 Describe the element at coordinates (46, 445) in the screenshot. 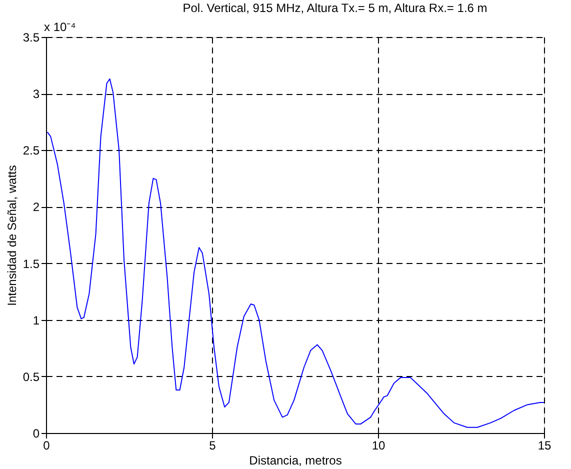

I see `x-tick-label: 0` at that location.